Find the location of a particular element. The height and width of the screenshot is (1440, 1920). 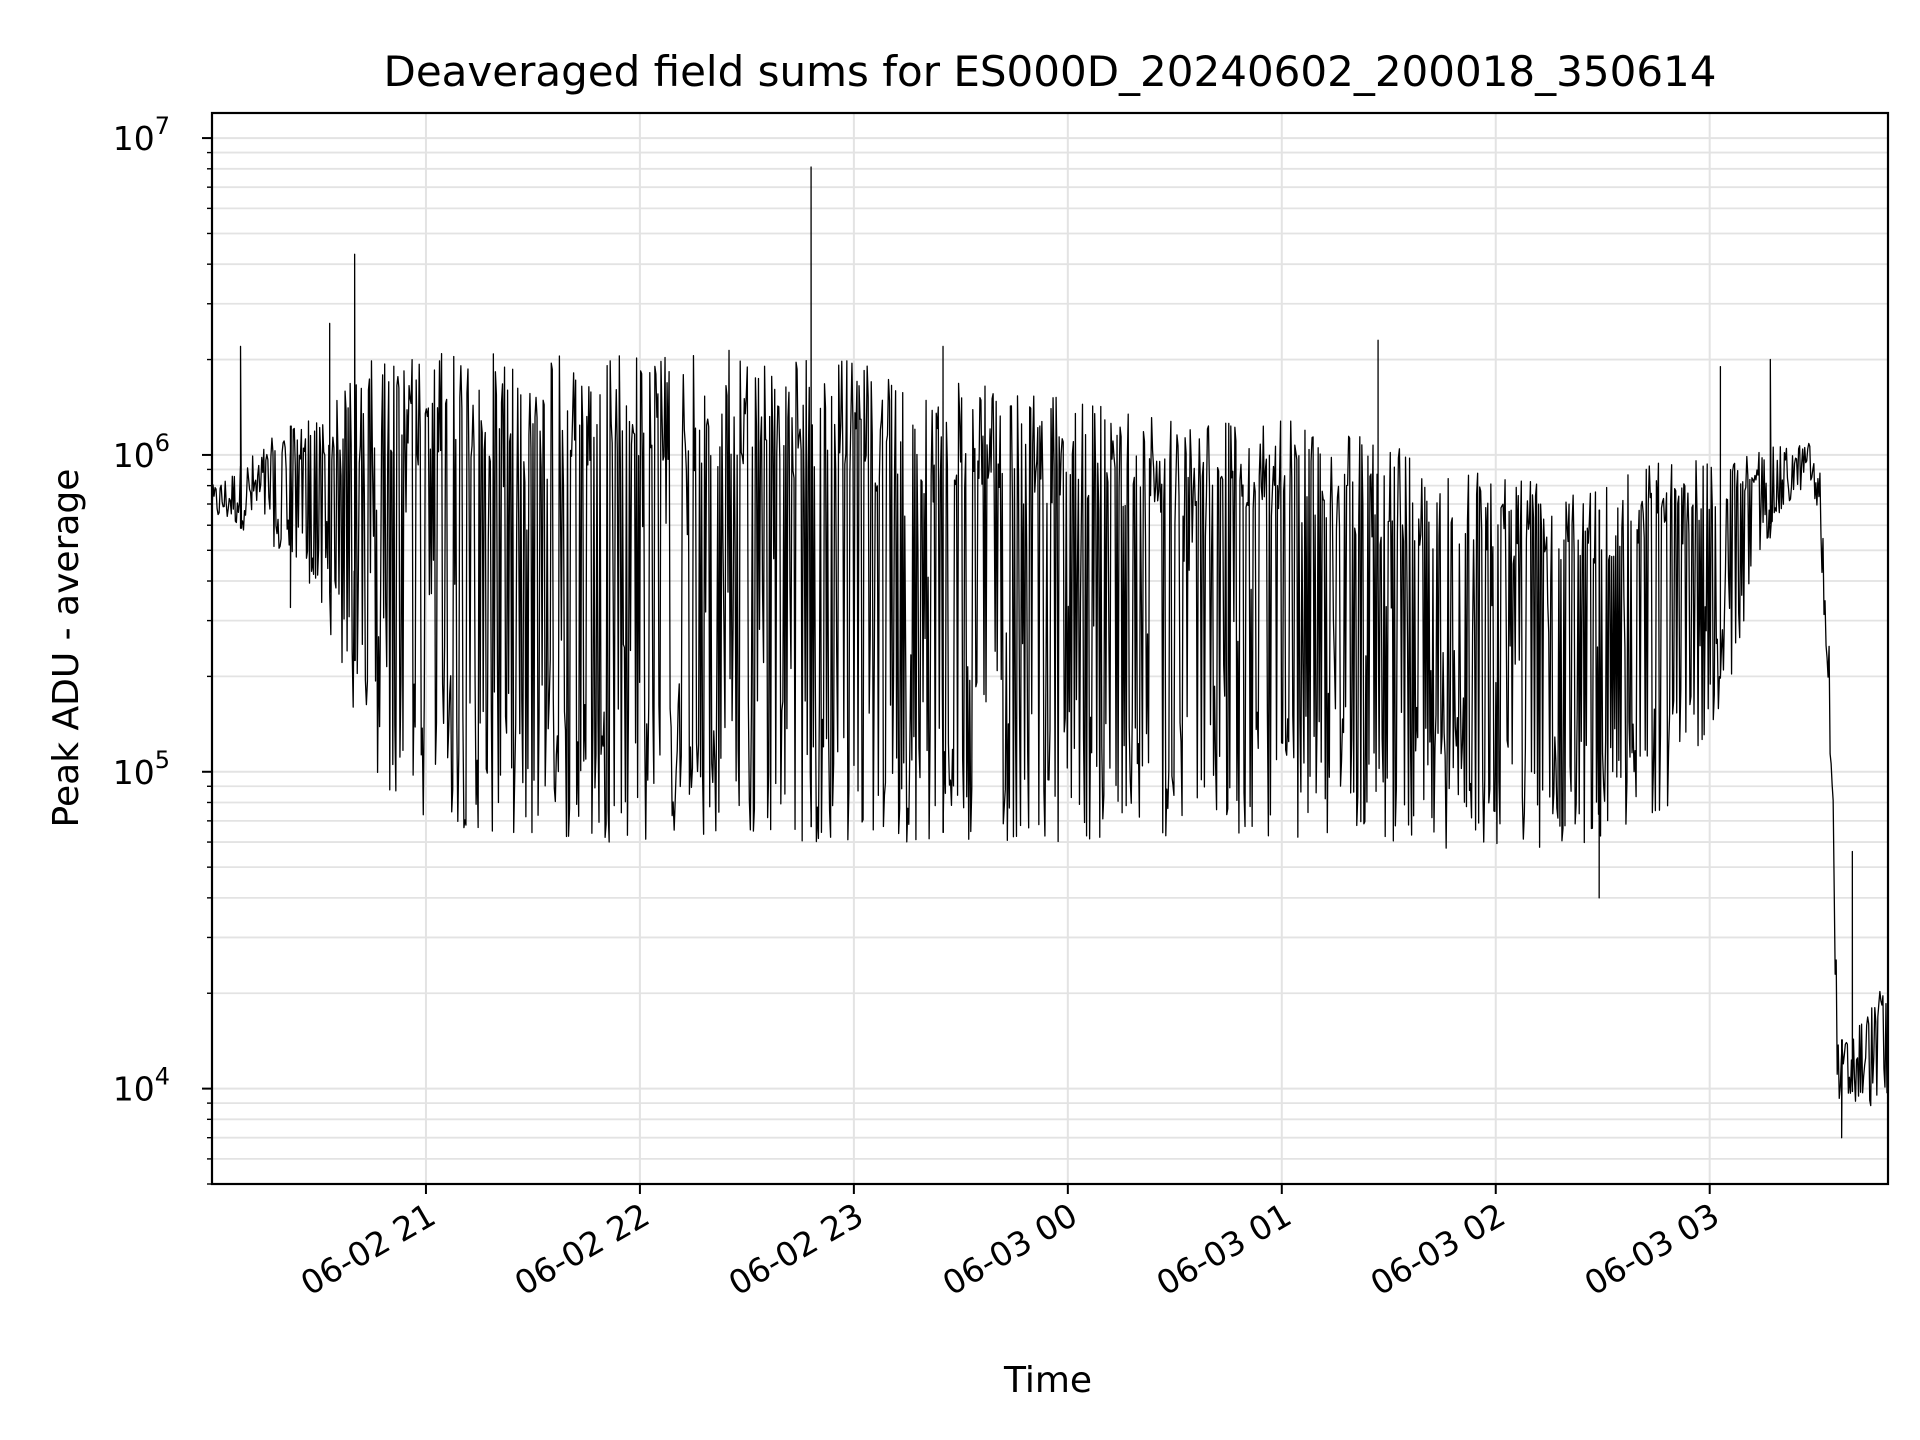

y-tick-exponent: 4 is located at coordinates (162, 1077).